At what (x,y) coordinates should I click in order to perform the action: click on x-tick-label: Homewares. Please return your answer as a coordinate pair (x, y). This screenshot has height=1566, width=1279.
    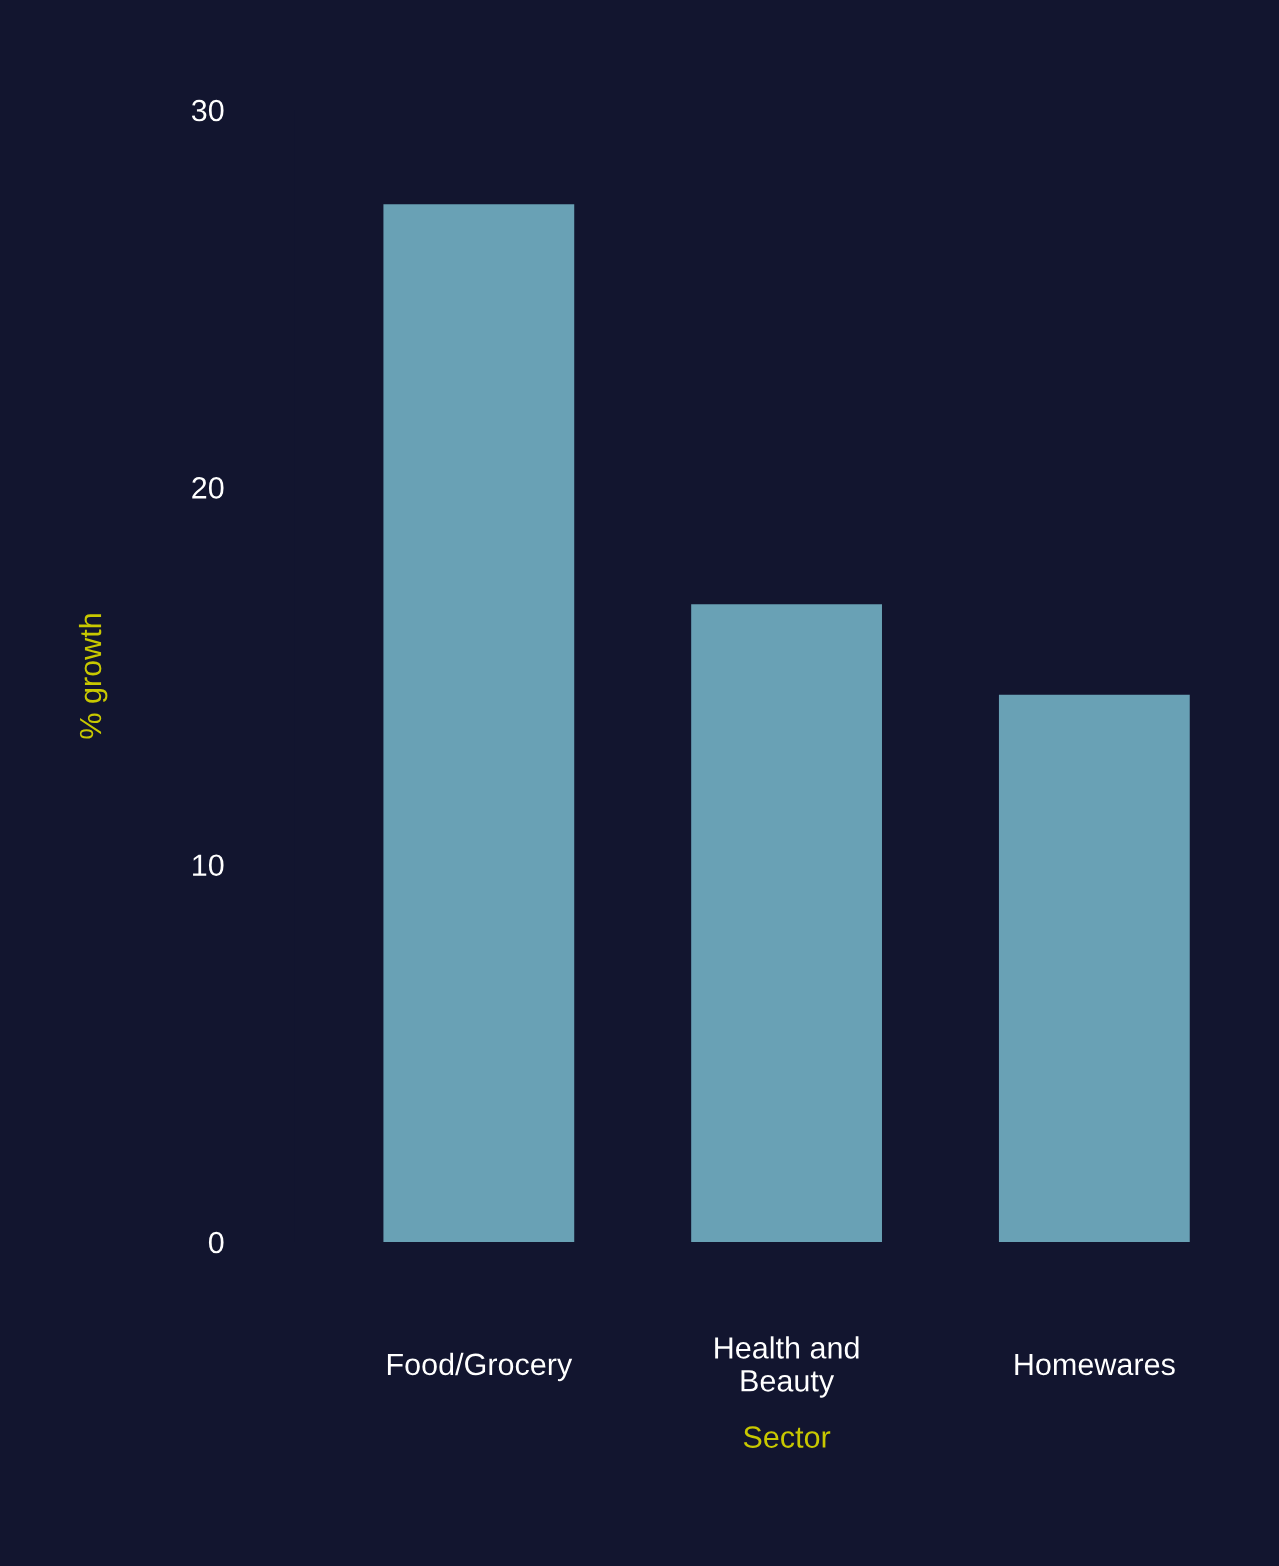
    Looking at the image, I should click on (1095, 1364).